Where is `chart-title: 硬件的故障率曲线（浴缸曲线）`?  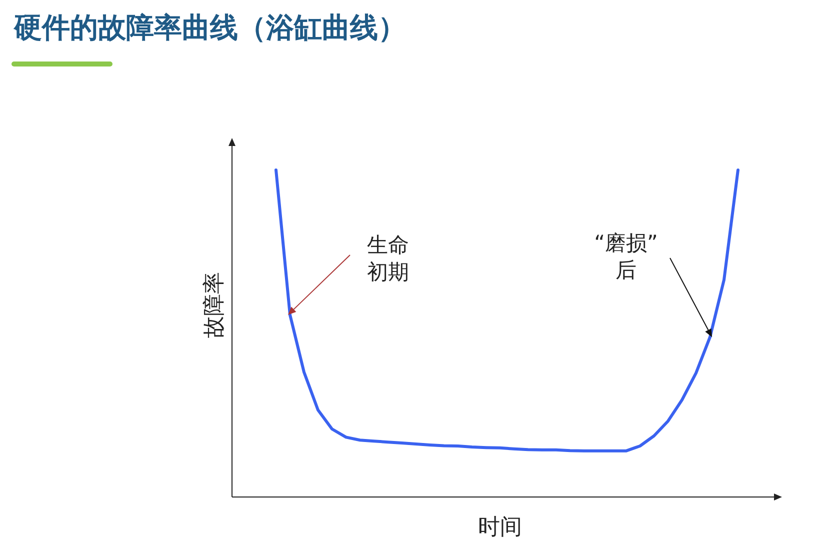
chart-title: 硬件的故障率曲线（浴缸曲线） is located at coordinates (209, 27).